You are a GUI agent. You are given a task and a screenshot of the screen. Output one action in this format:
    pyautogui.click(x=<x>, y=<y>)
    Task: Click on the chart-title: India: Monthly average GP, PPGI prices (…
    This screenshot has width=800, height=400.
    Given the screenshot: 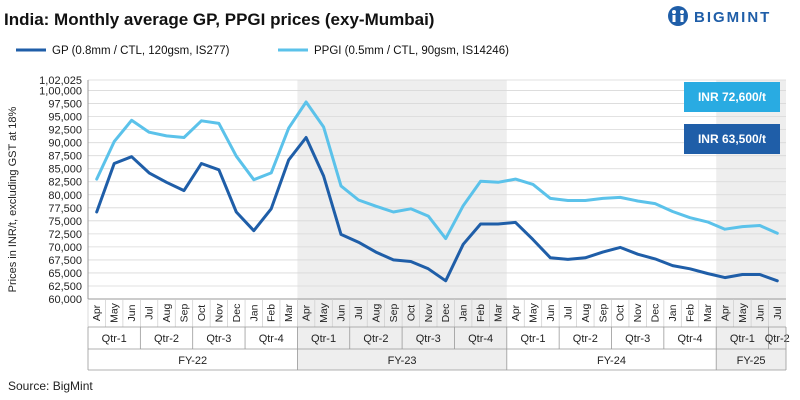 What is the action you would take?
    pyautogui.click(x=219, y=19)
    